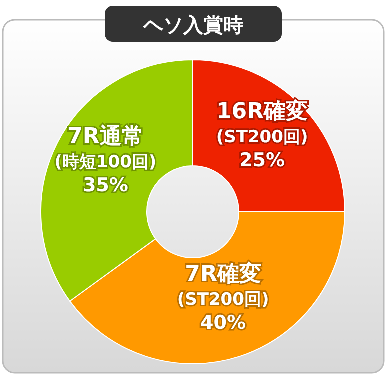  What do you see at coordinates (263, 161) in the screenshot?
I see `data-label: 25%` at bounding box center [263, 161].